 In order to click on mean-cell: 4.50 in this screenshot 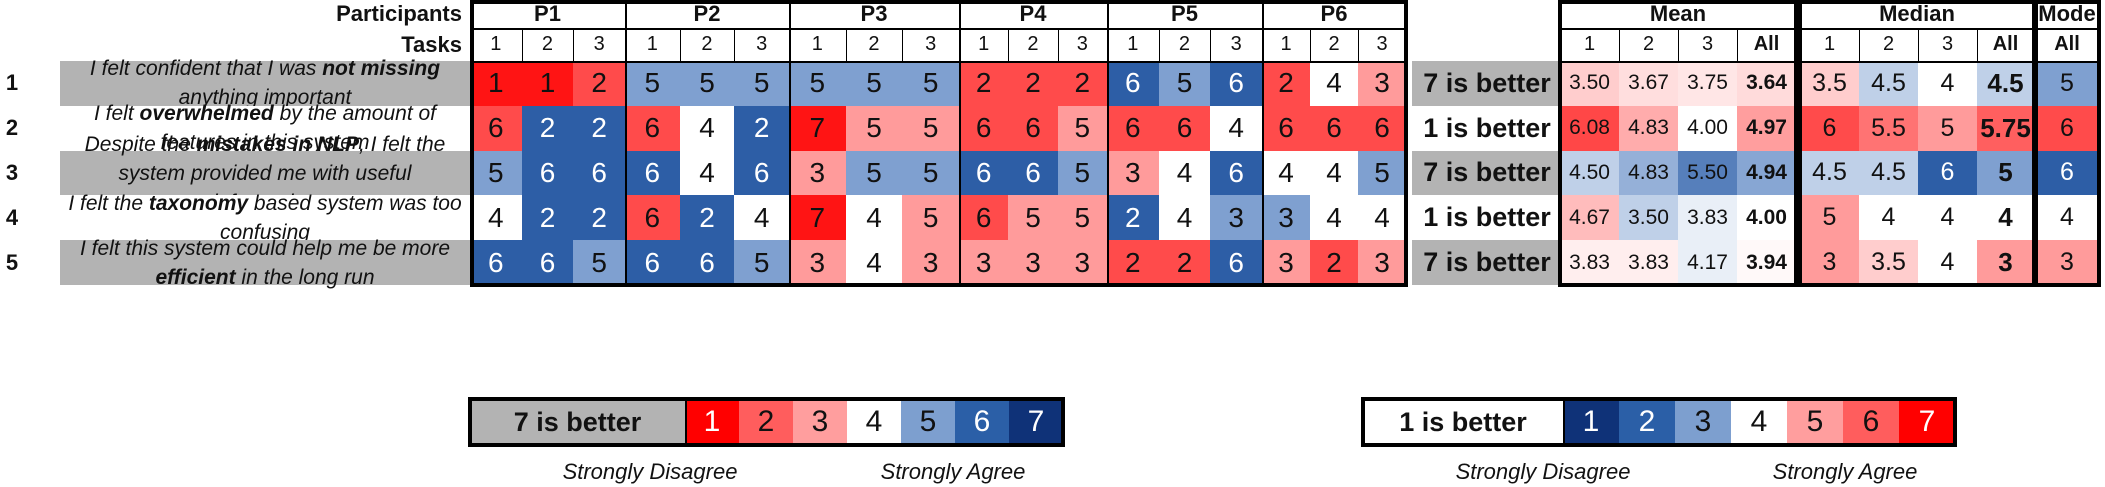, I will do `click(1589, 173)`.